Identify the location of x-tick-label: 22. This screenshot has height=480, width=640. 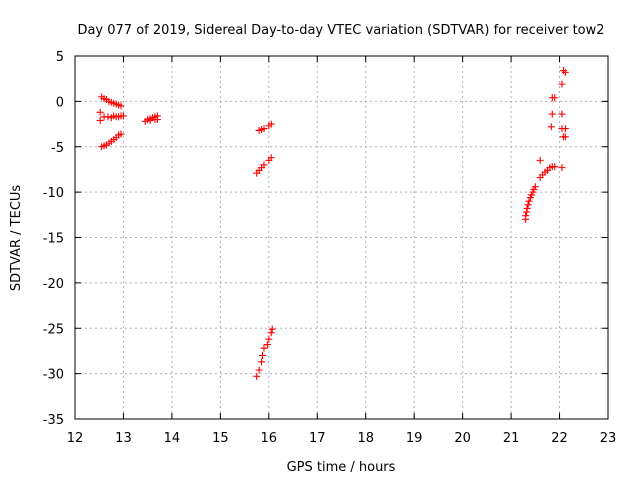
(559, 438).